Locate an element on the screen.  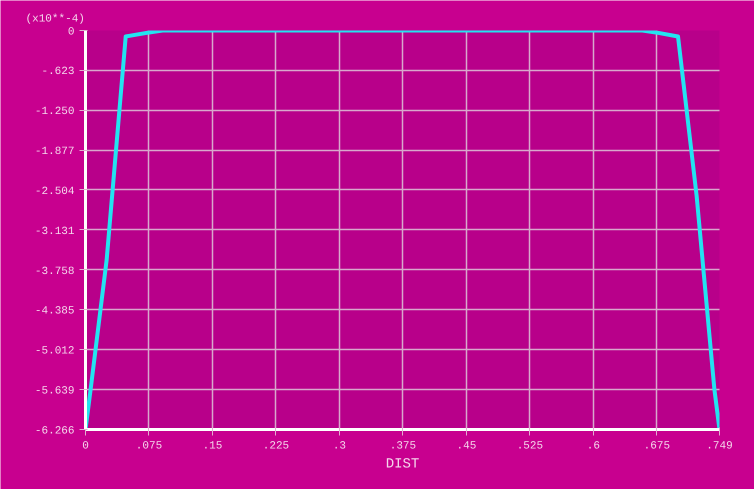
y-tick-label: -6.266 is located at coordinates (54, 432).